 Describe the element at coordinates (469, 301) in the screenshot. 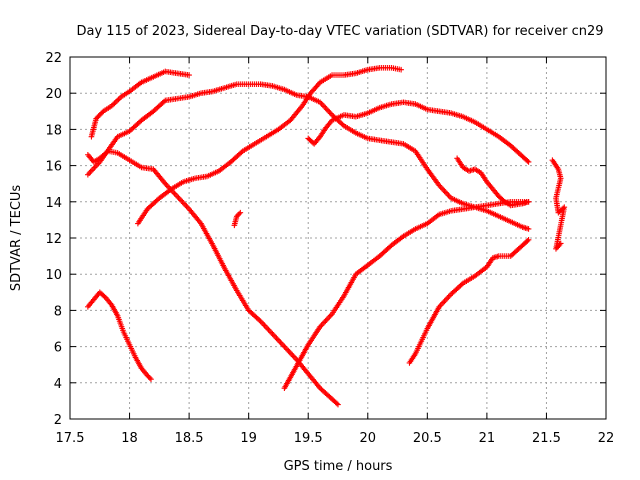

I see `series-track-i` at that location.